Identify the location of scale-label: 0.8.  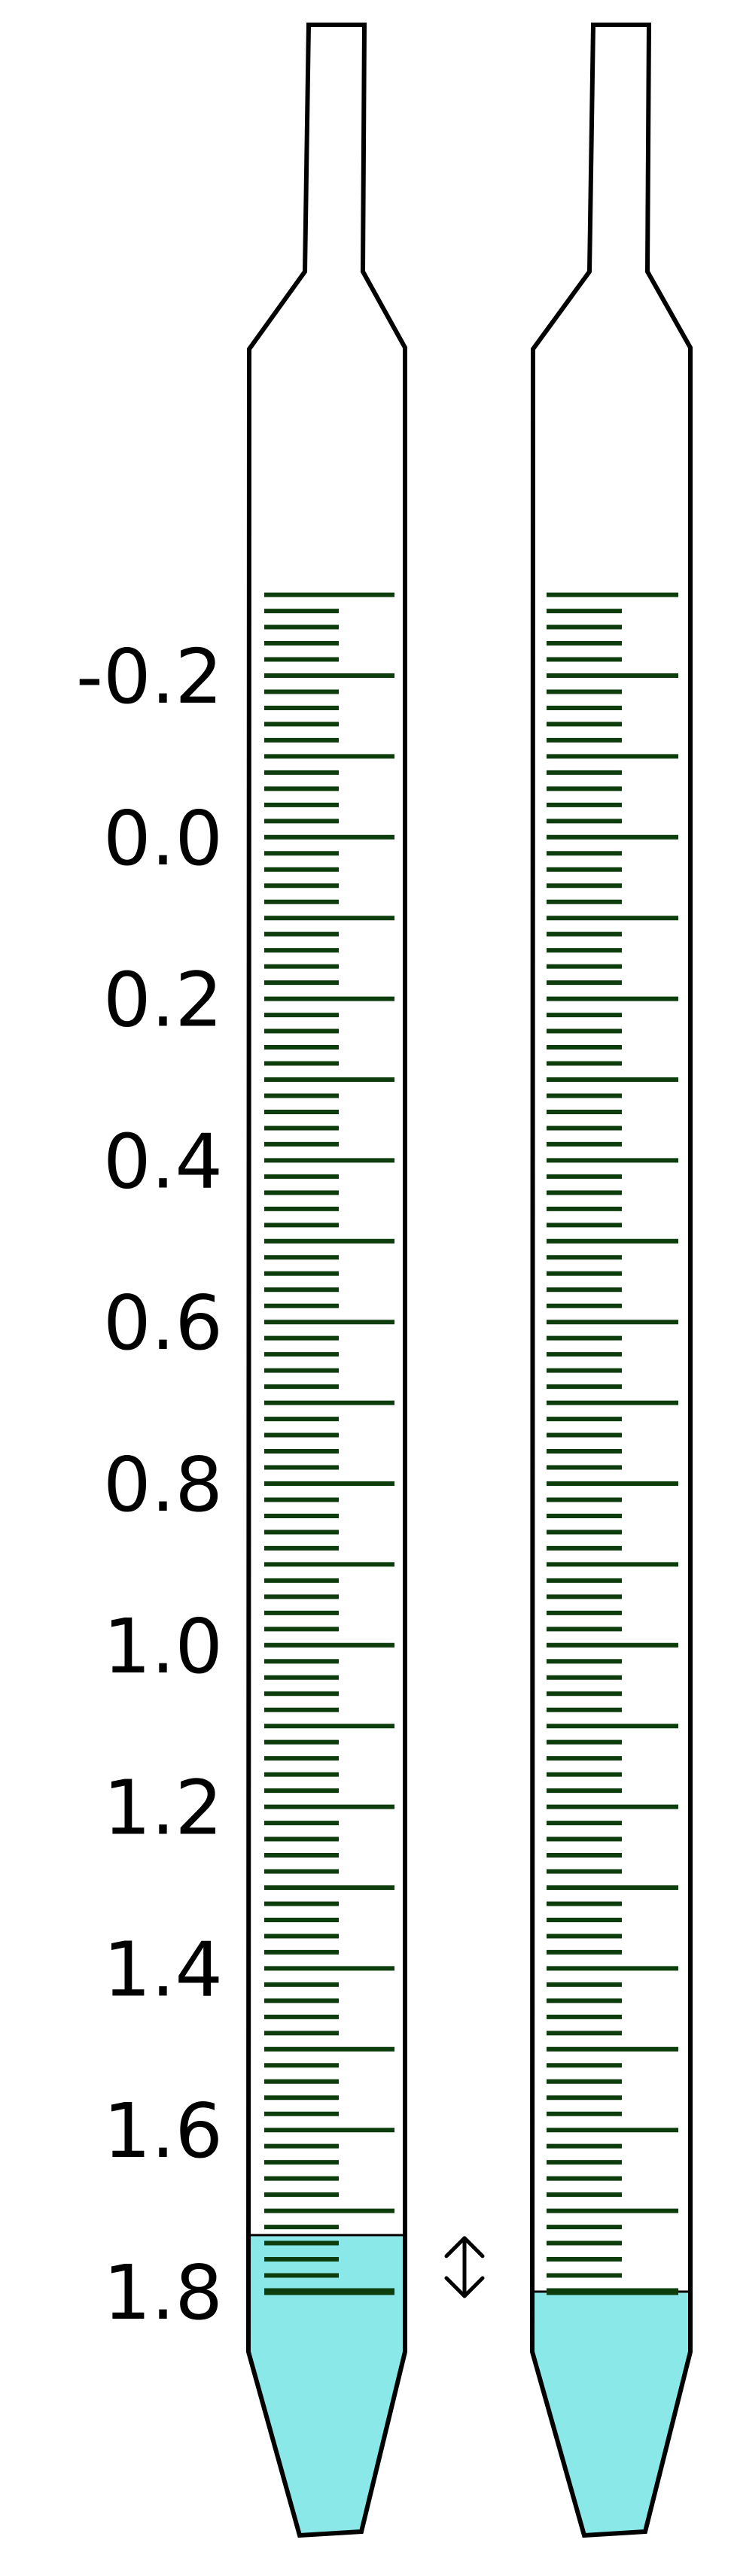
(163, 1485).